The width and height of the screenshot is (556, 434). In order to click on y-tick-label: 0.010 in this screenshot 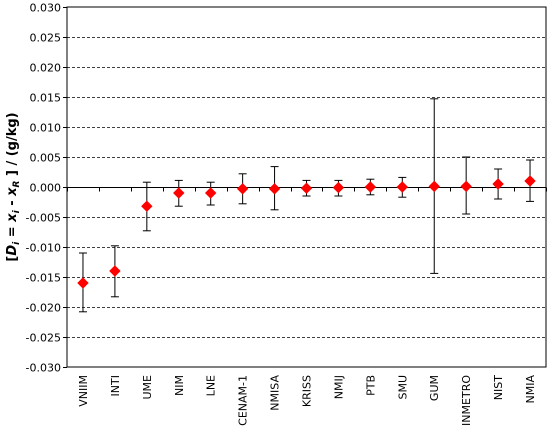, I will do `click(46, 128)`.